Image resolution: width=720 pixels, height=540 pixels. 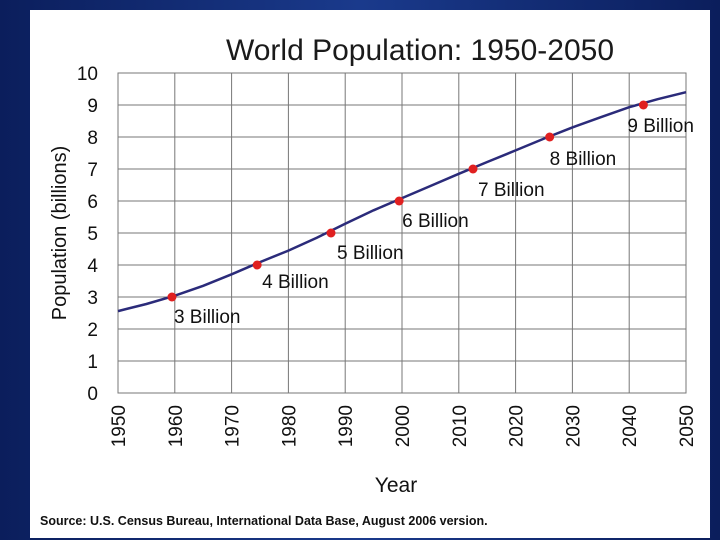 What do you see at coordinates (346, 426) in the screenshot?
I see `x-tick-label: 1990` at bounding box center [346, 426].